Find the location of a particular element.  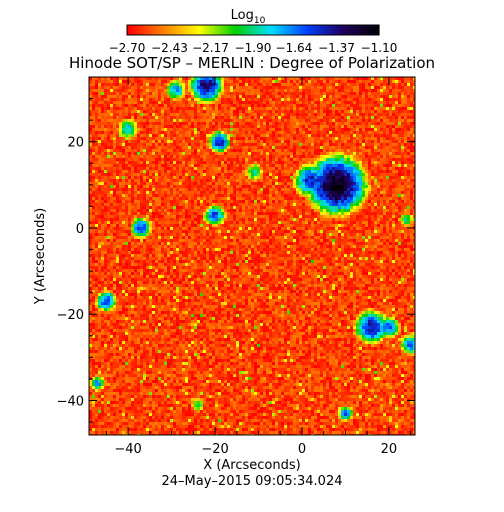

x-tick-label: 0 is located at coordinates (302, 449).